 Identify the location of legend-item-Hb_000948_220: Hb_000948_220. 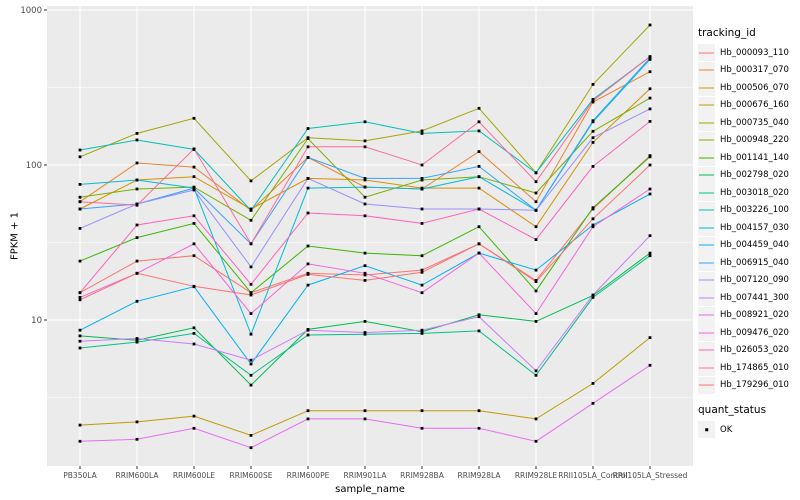
(748, 140).